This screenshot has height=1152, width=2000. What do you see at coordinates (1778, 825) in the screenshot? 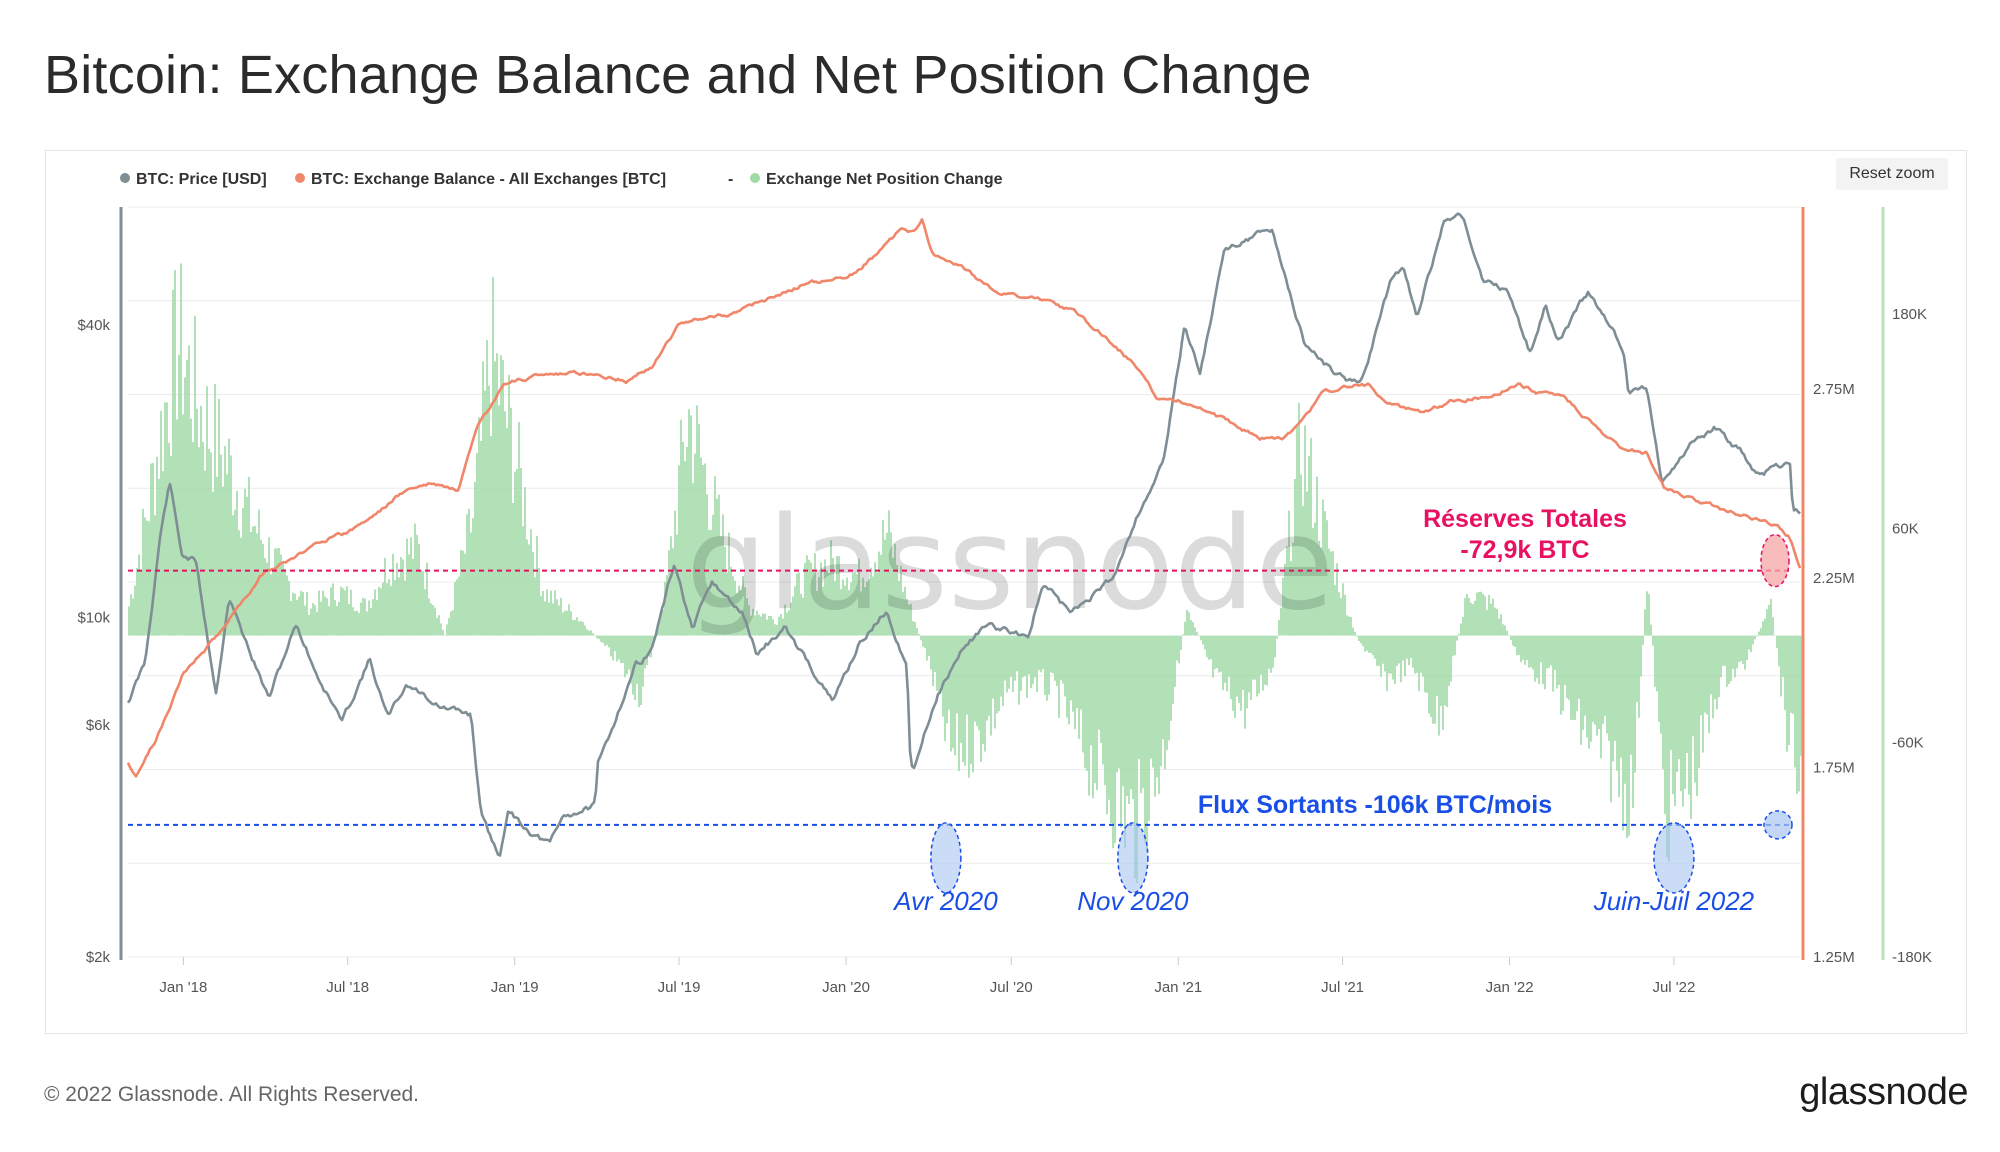
I see `latest-outflow-highlight` at bounding box center [1778, 825].